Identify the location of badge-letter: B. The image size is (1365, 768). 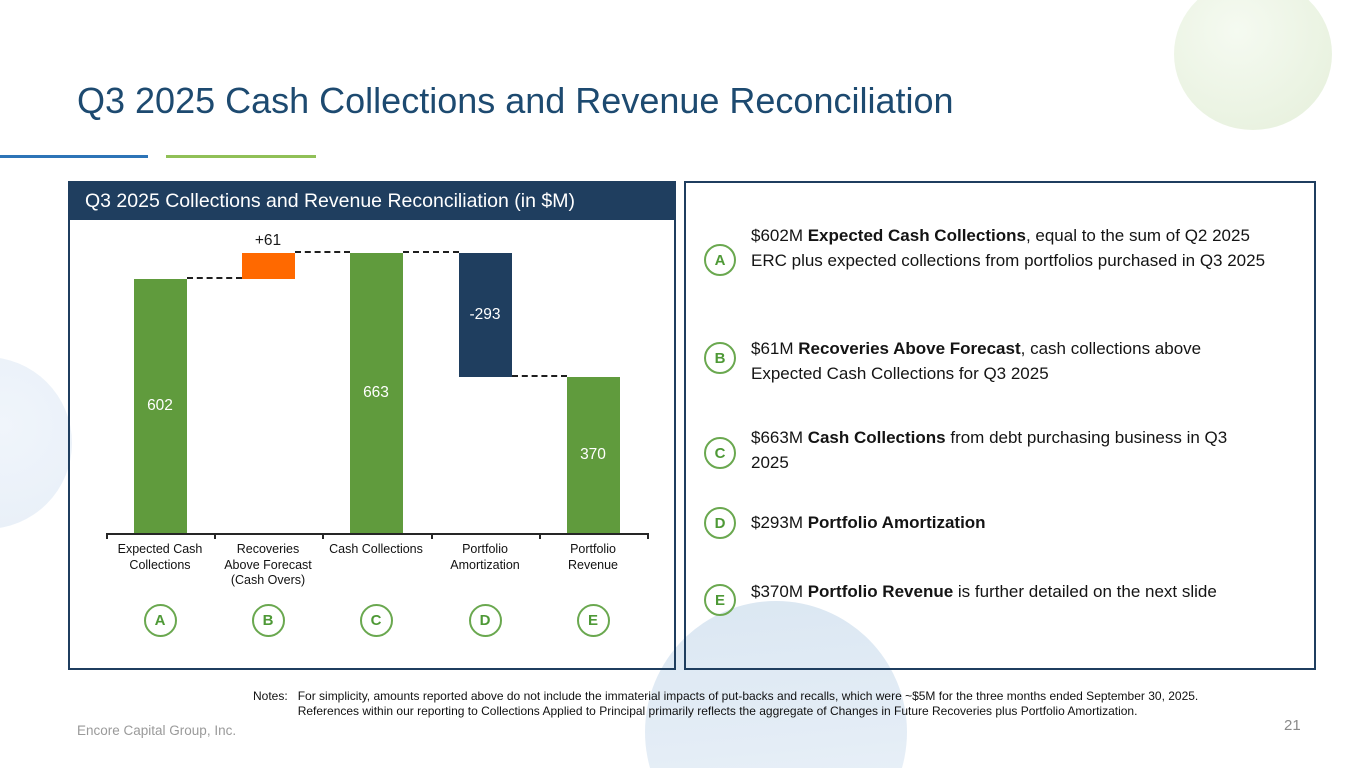
(720, 358).